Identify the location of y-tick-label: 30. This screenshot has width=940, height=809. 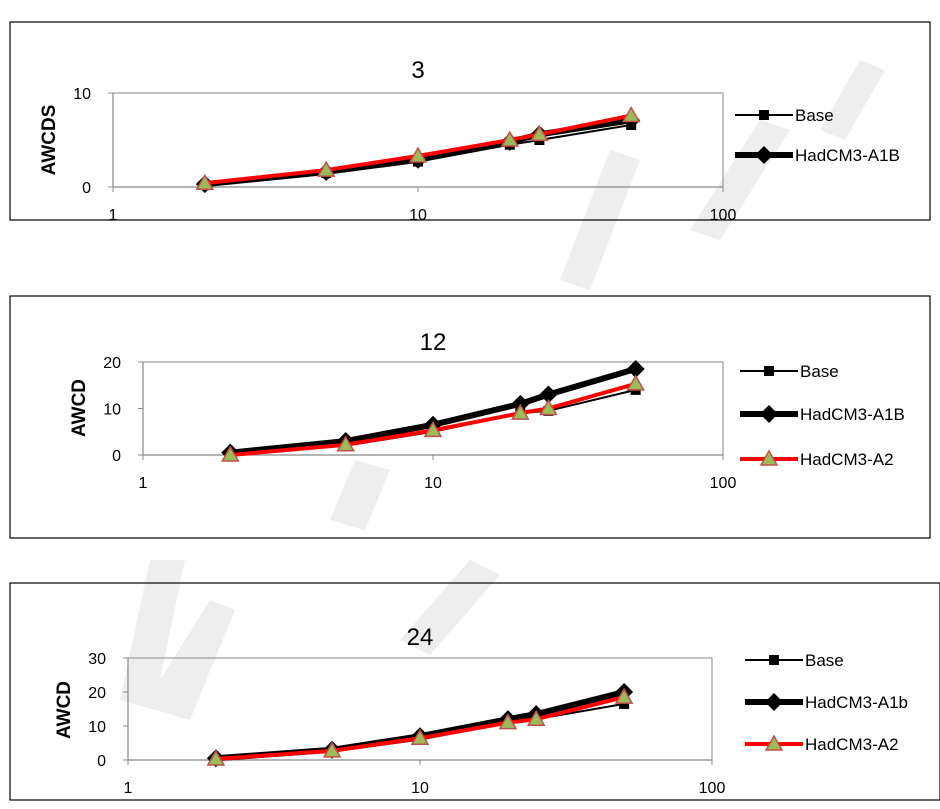
(97, 659).